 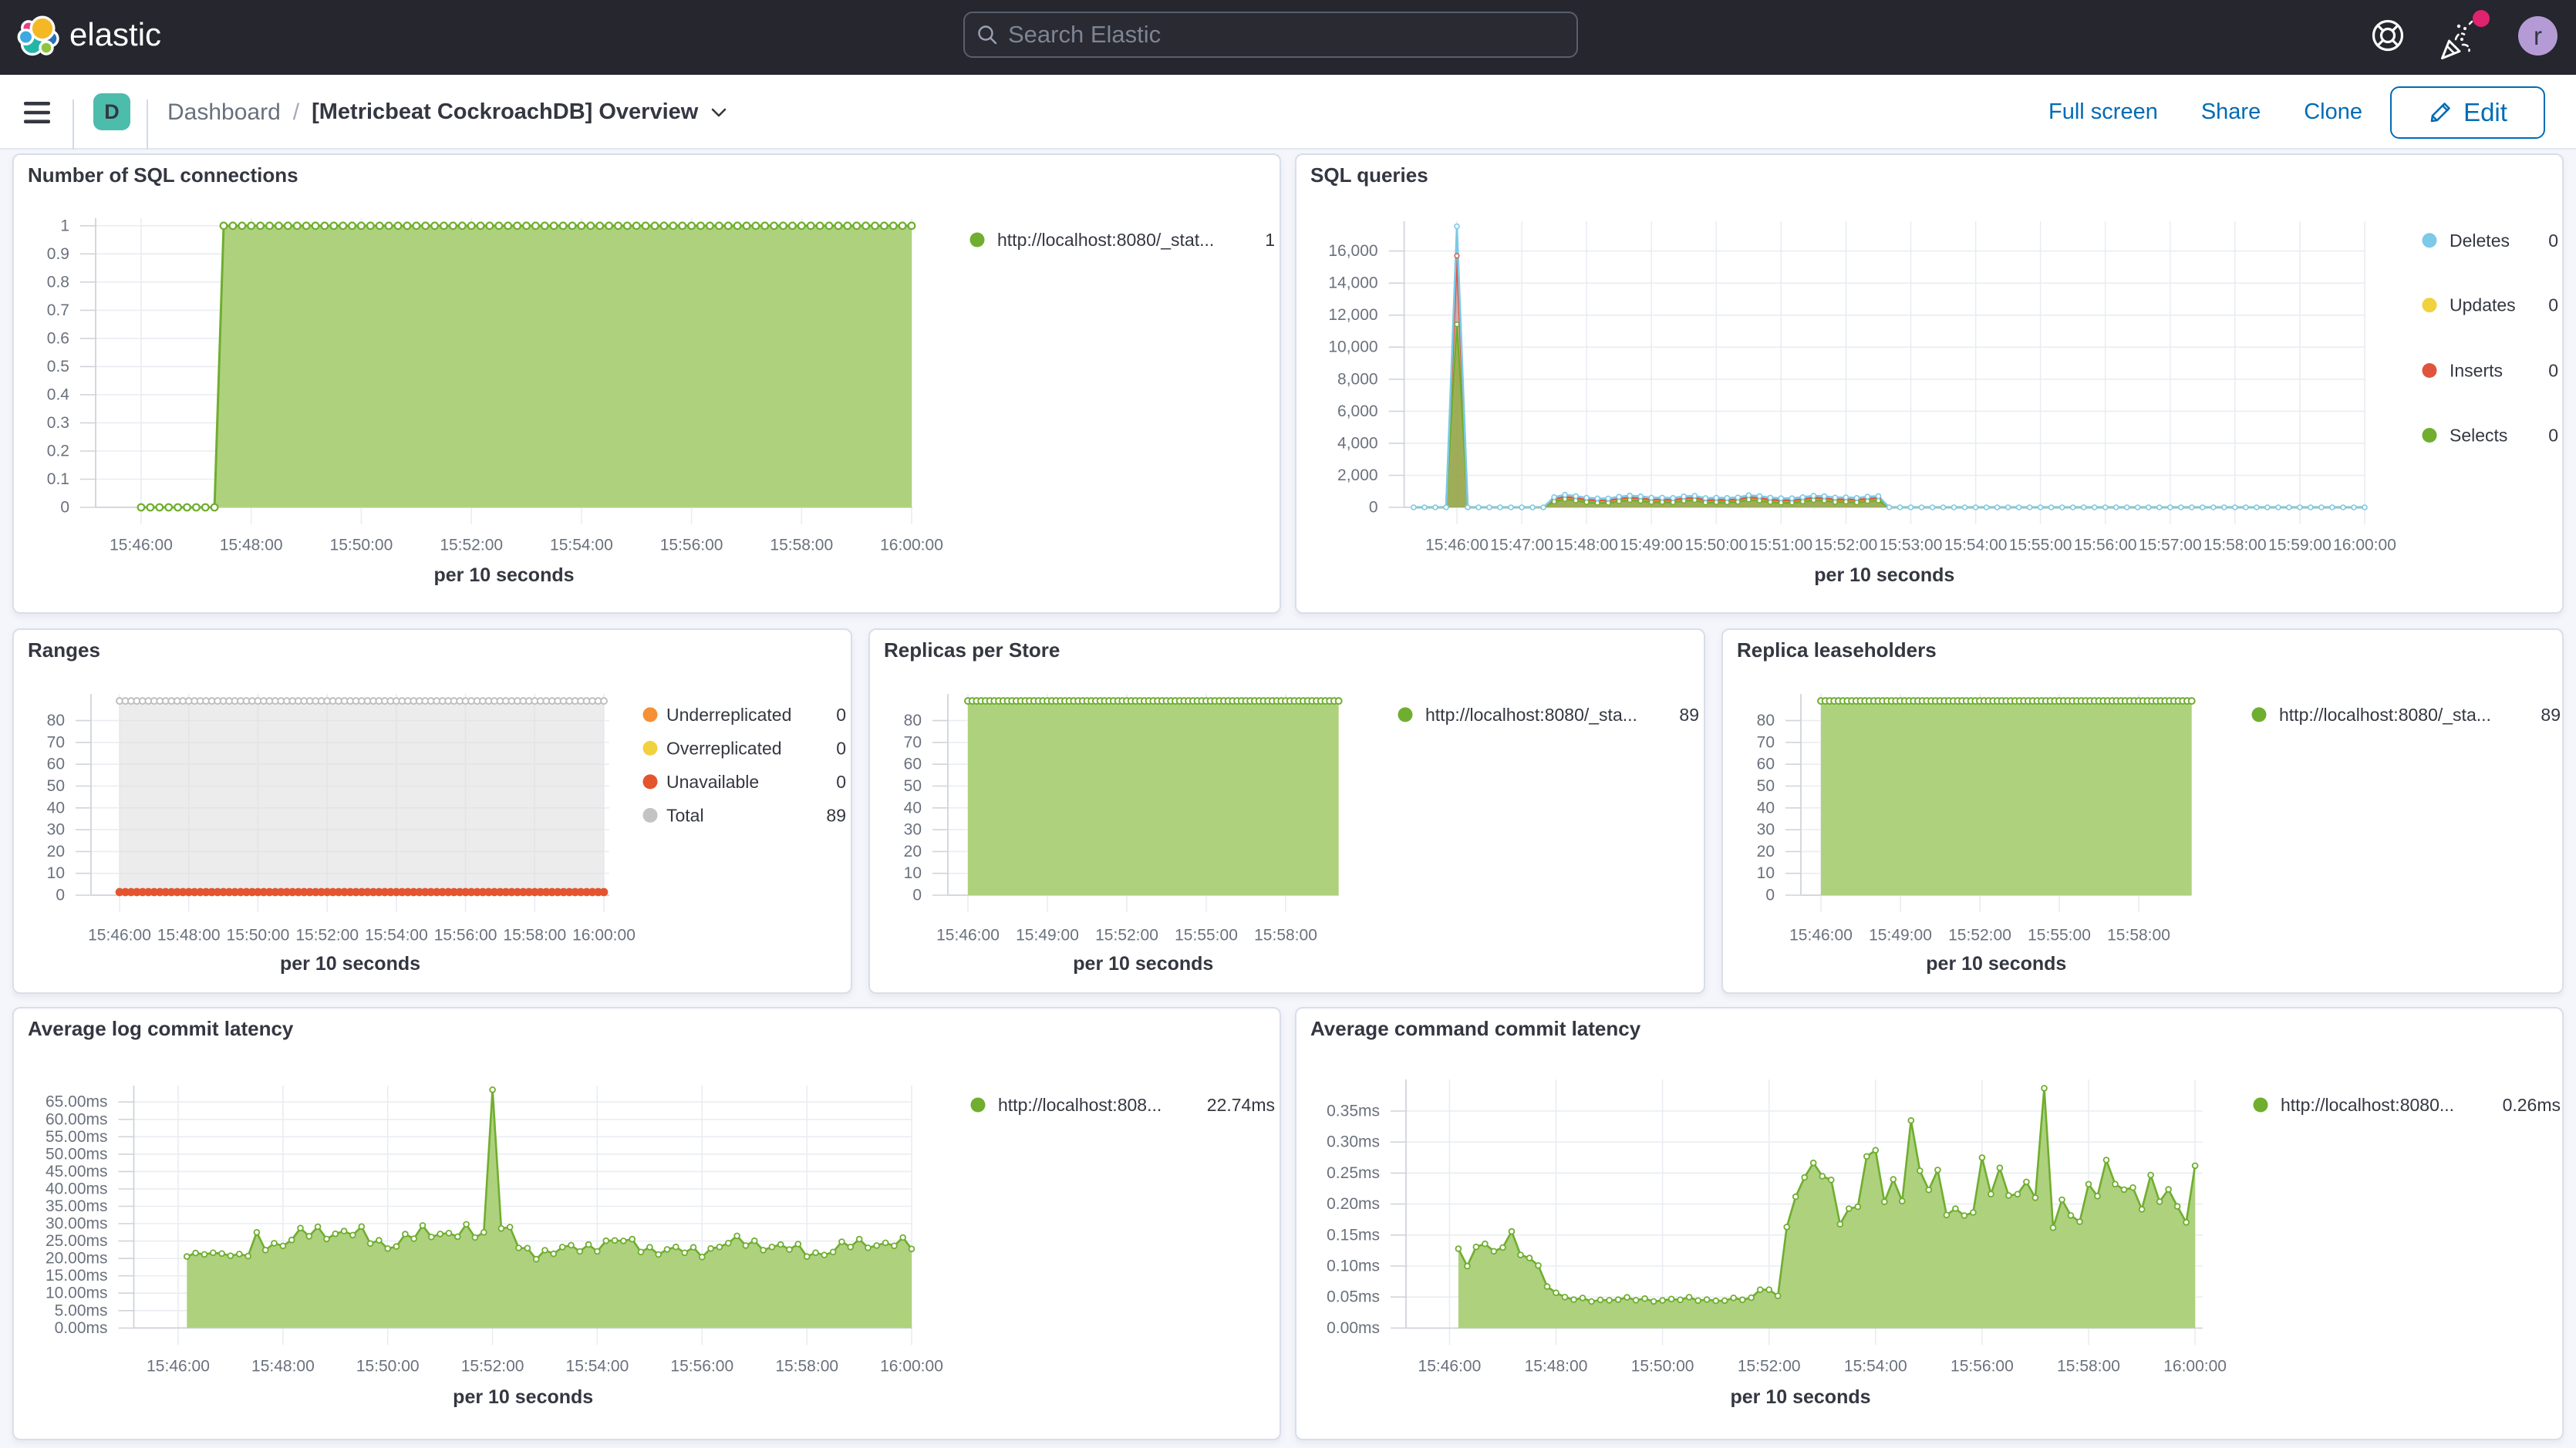 I want to click on svg-text: 20, so click(x=56, y=851).